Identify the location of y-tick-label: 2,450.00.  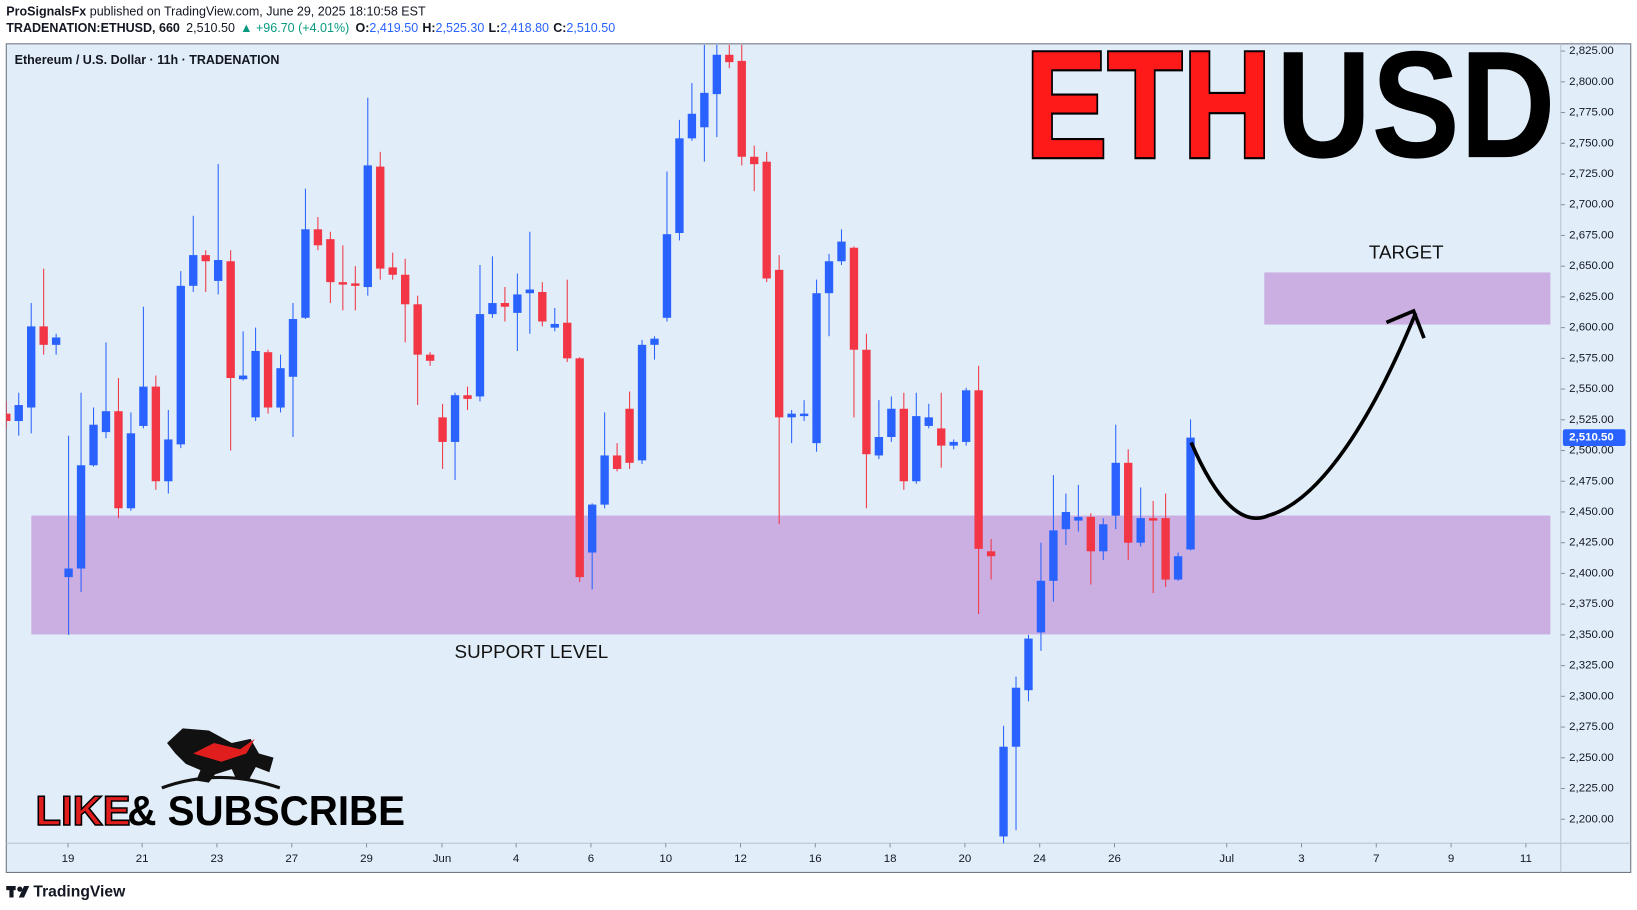
(1591, 512).